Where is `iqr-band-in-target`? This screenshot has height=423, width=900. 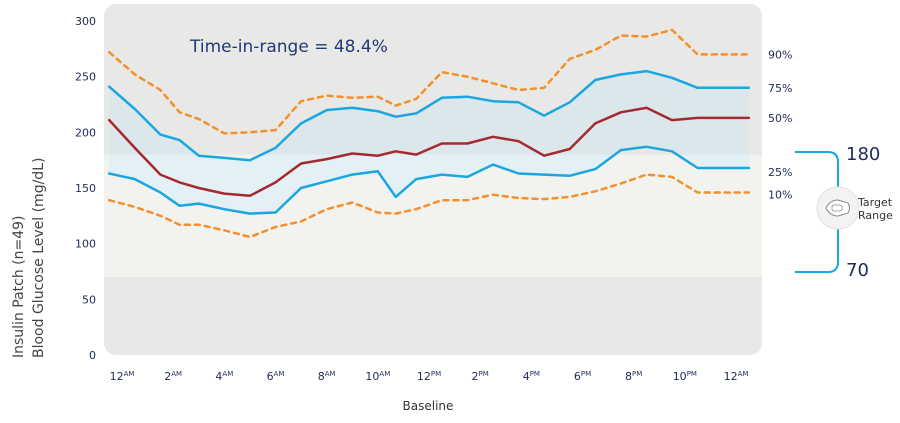 iqr-band-in-target is located at coordinates (429, 184).